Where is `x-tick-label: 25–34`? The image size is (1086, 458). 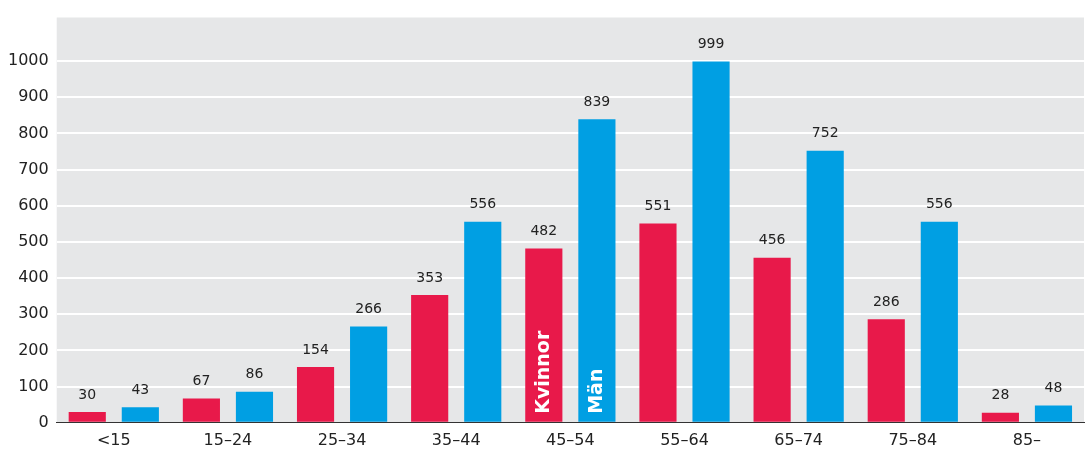
x-tick-label: 25–34 is located at coordinates (342, 439).